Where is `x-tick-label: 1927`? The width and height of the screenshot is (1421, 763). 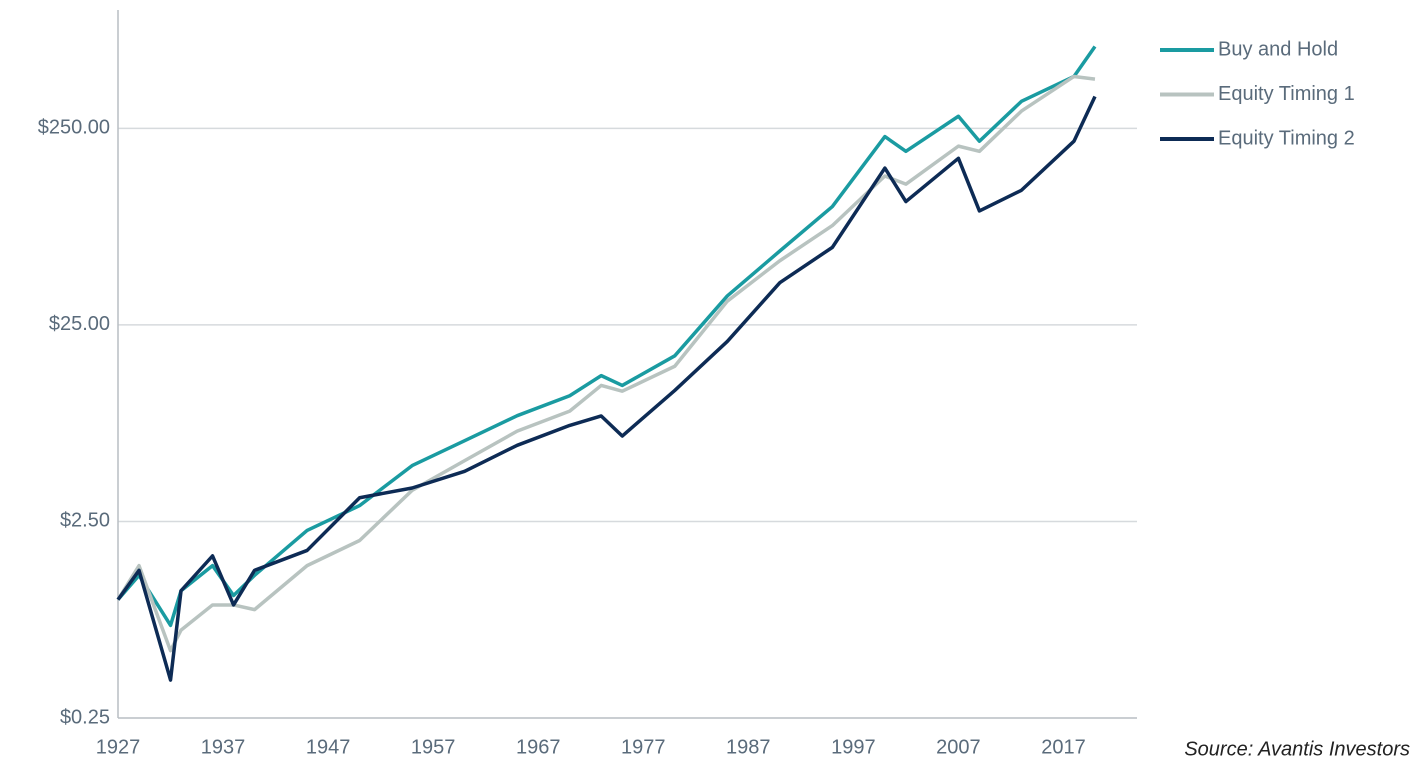
x-tick-label: 1927 is located at coordinates (118, 747).